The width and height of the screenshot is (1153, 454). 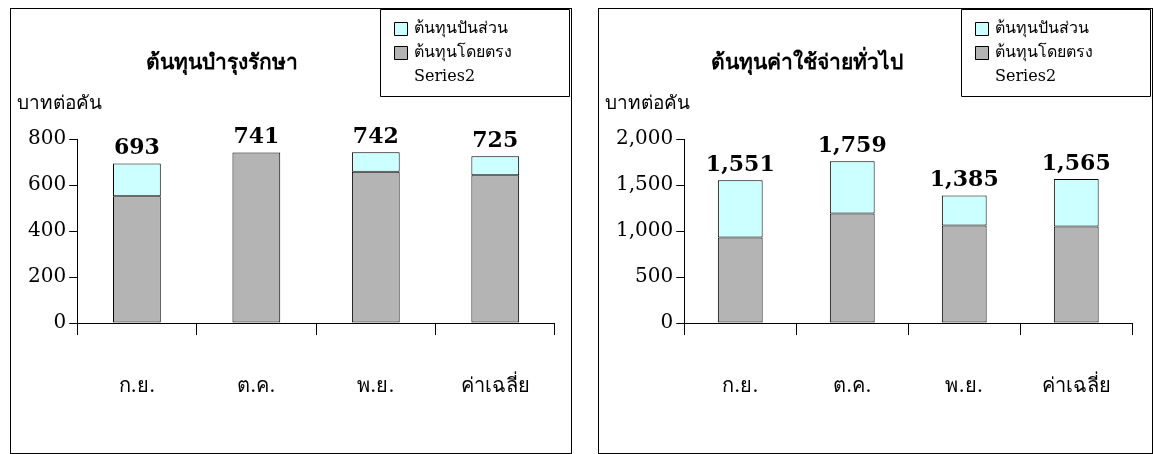 I want to click on y-tick-label: 600, so click(x=47, y=183).